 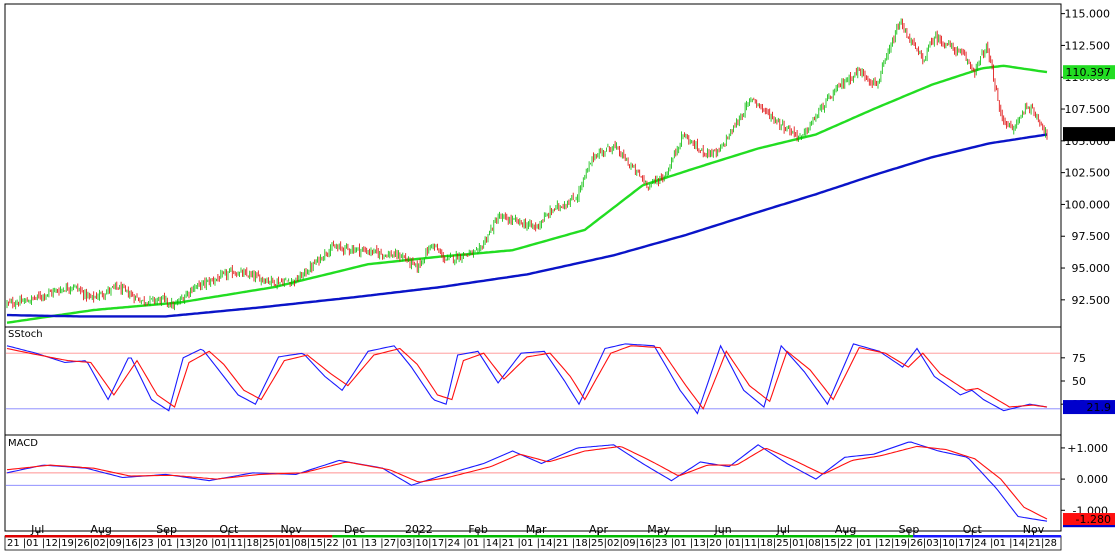 What do you see at coordinates (1099, 407) in the screenshot?
I see `osc-value-text: 21.9` at bounding box center [1099, 407].